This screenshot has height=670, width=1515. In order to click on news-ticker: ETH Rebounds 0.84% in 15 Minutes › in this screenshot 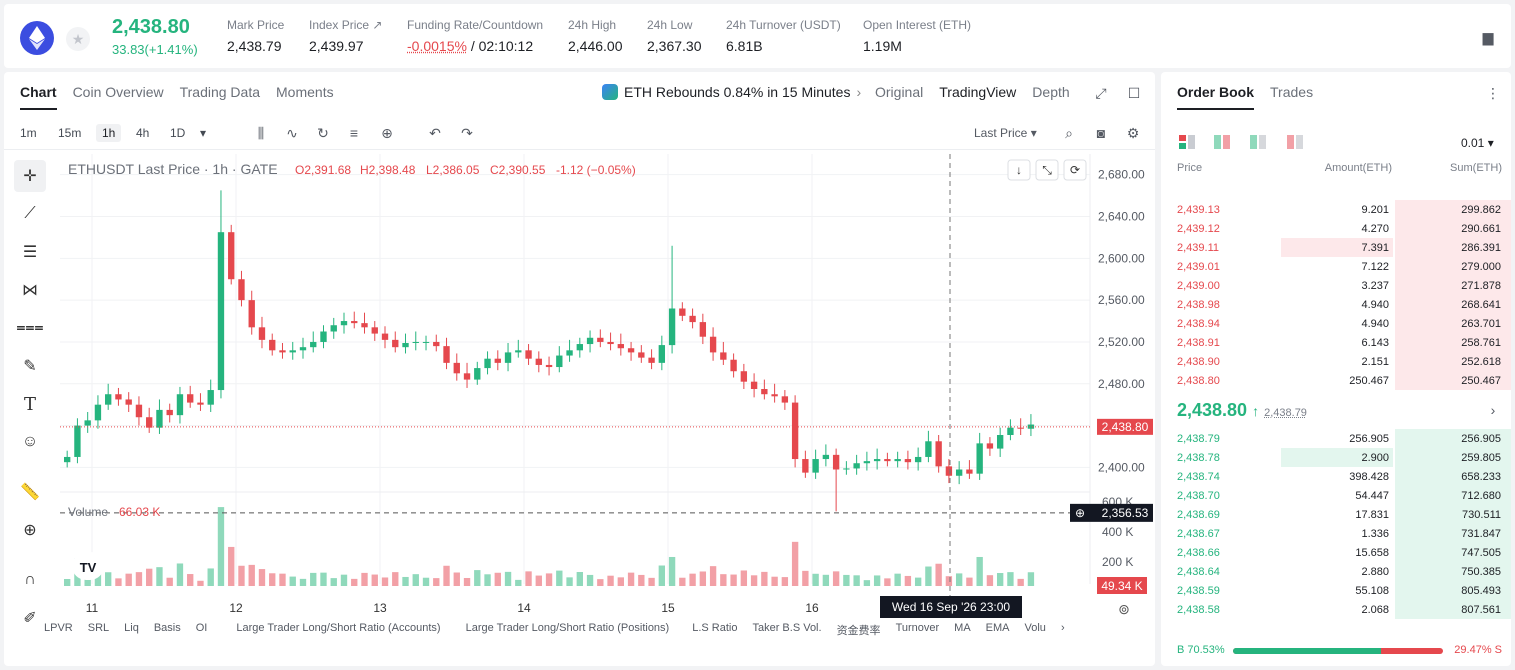, I will do `click(731, 92)`.